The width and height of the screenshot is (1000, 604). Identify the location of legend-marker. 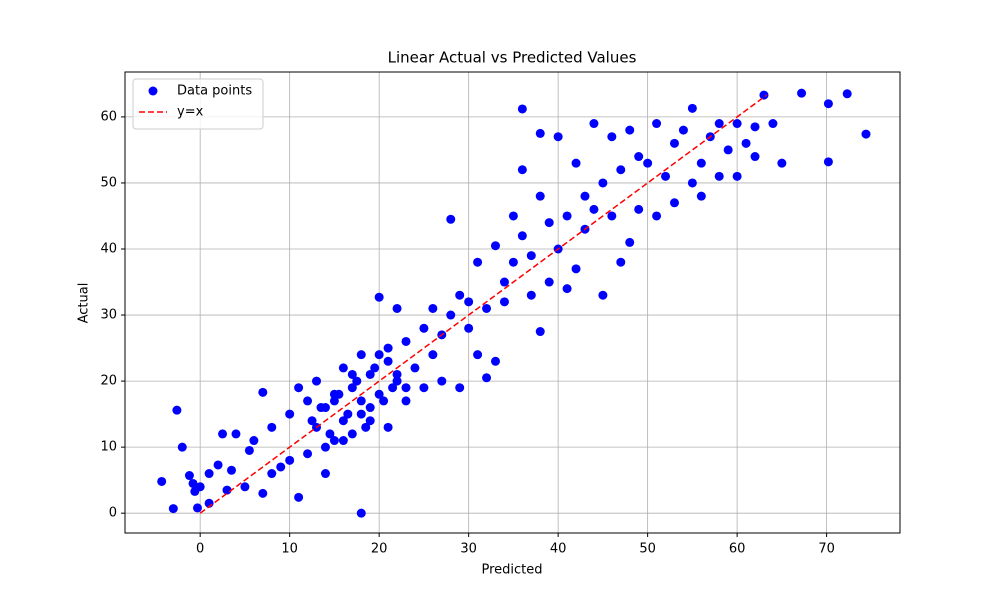
(153, 91).